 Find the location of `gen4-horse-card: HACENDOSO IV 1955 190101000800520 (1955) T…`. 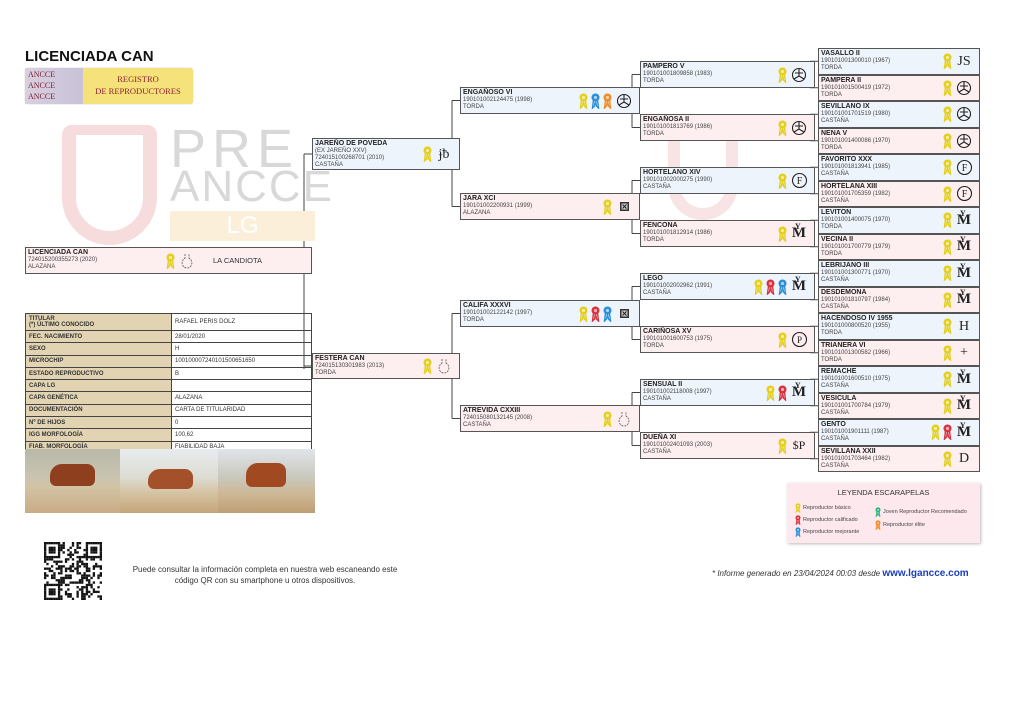

gen4-horse-card: HACENDOSO IV 1955 190101000800520 (1955) T… is located at coordinates (899, 326).